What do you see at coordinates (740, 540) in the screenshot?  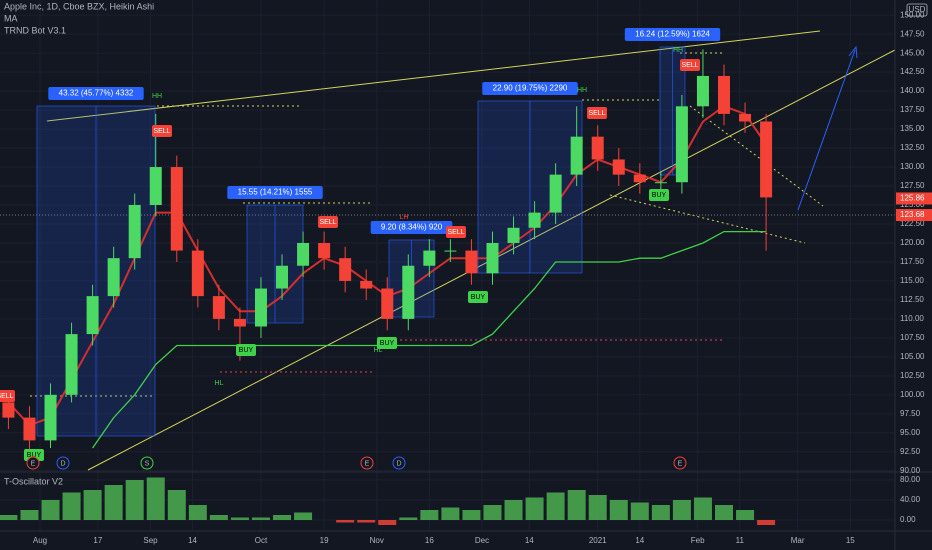 I see `x-tick-label: 11` at bounding box center [740, 540].